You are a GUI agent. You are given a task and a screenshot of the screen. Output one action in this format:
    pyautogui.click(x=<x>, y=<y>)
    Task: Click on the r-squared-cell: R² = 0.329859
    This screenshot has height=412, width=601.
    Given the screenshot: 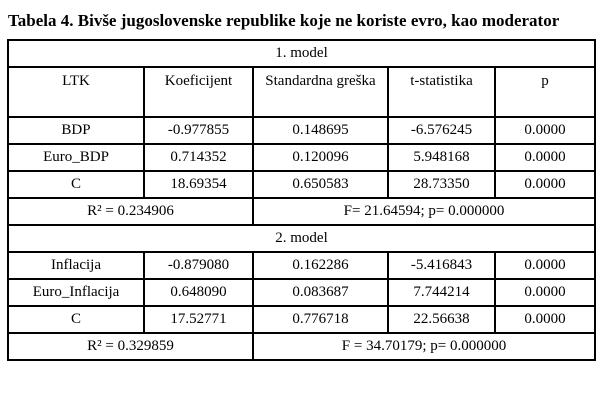 What is the action you would take?
    pyautogui.click(x=130, y=346)
    